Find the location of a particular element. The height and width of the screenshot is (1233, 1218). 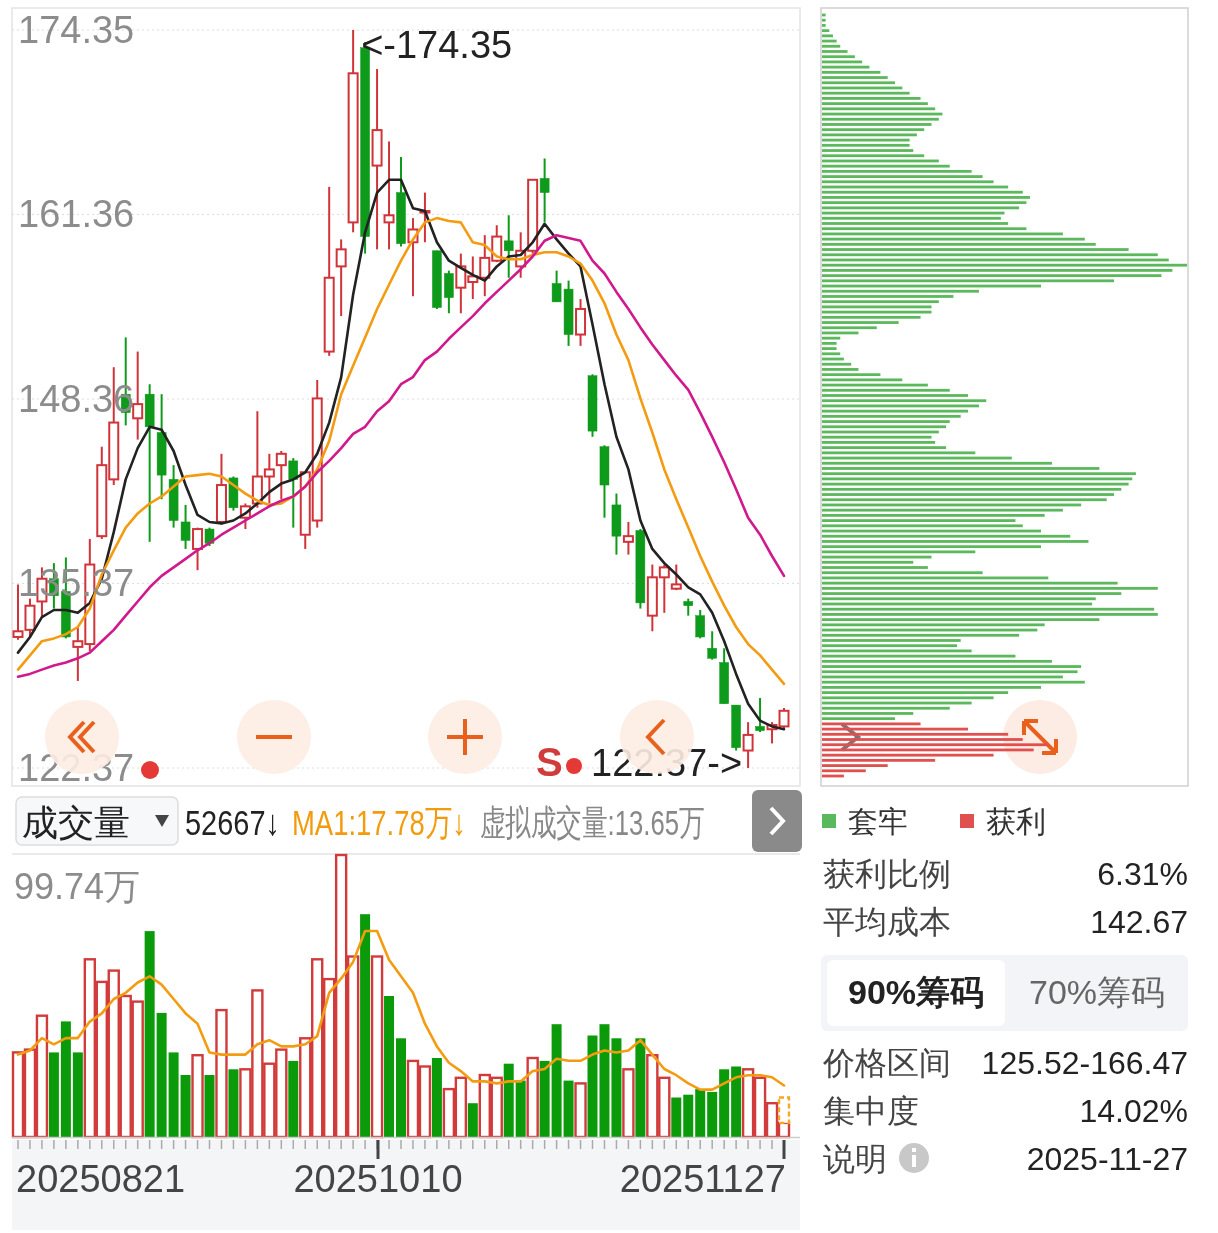

chart-title: 成交量 is located at coordinates (76, 822).